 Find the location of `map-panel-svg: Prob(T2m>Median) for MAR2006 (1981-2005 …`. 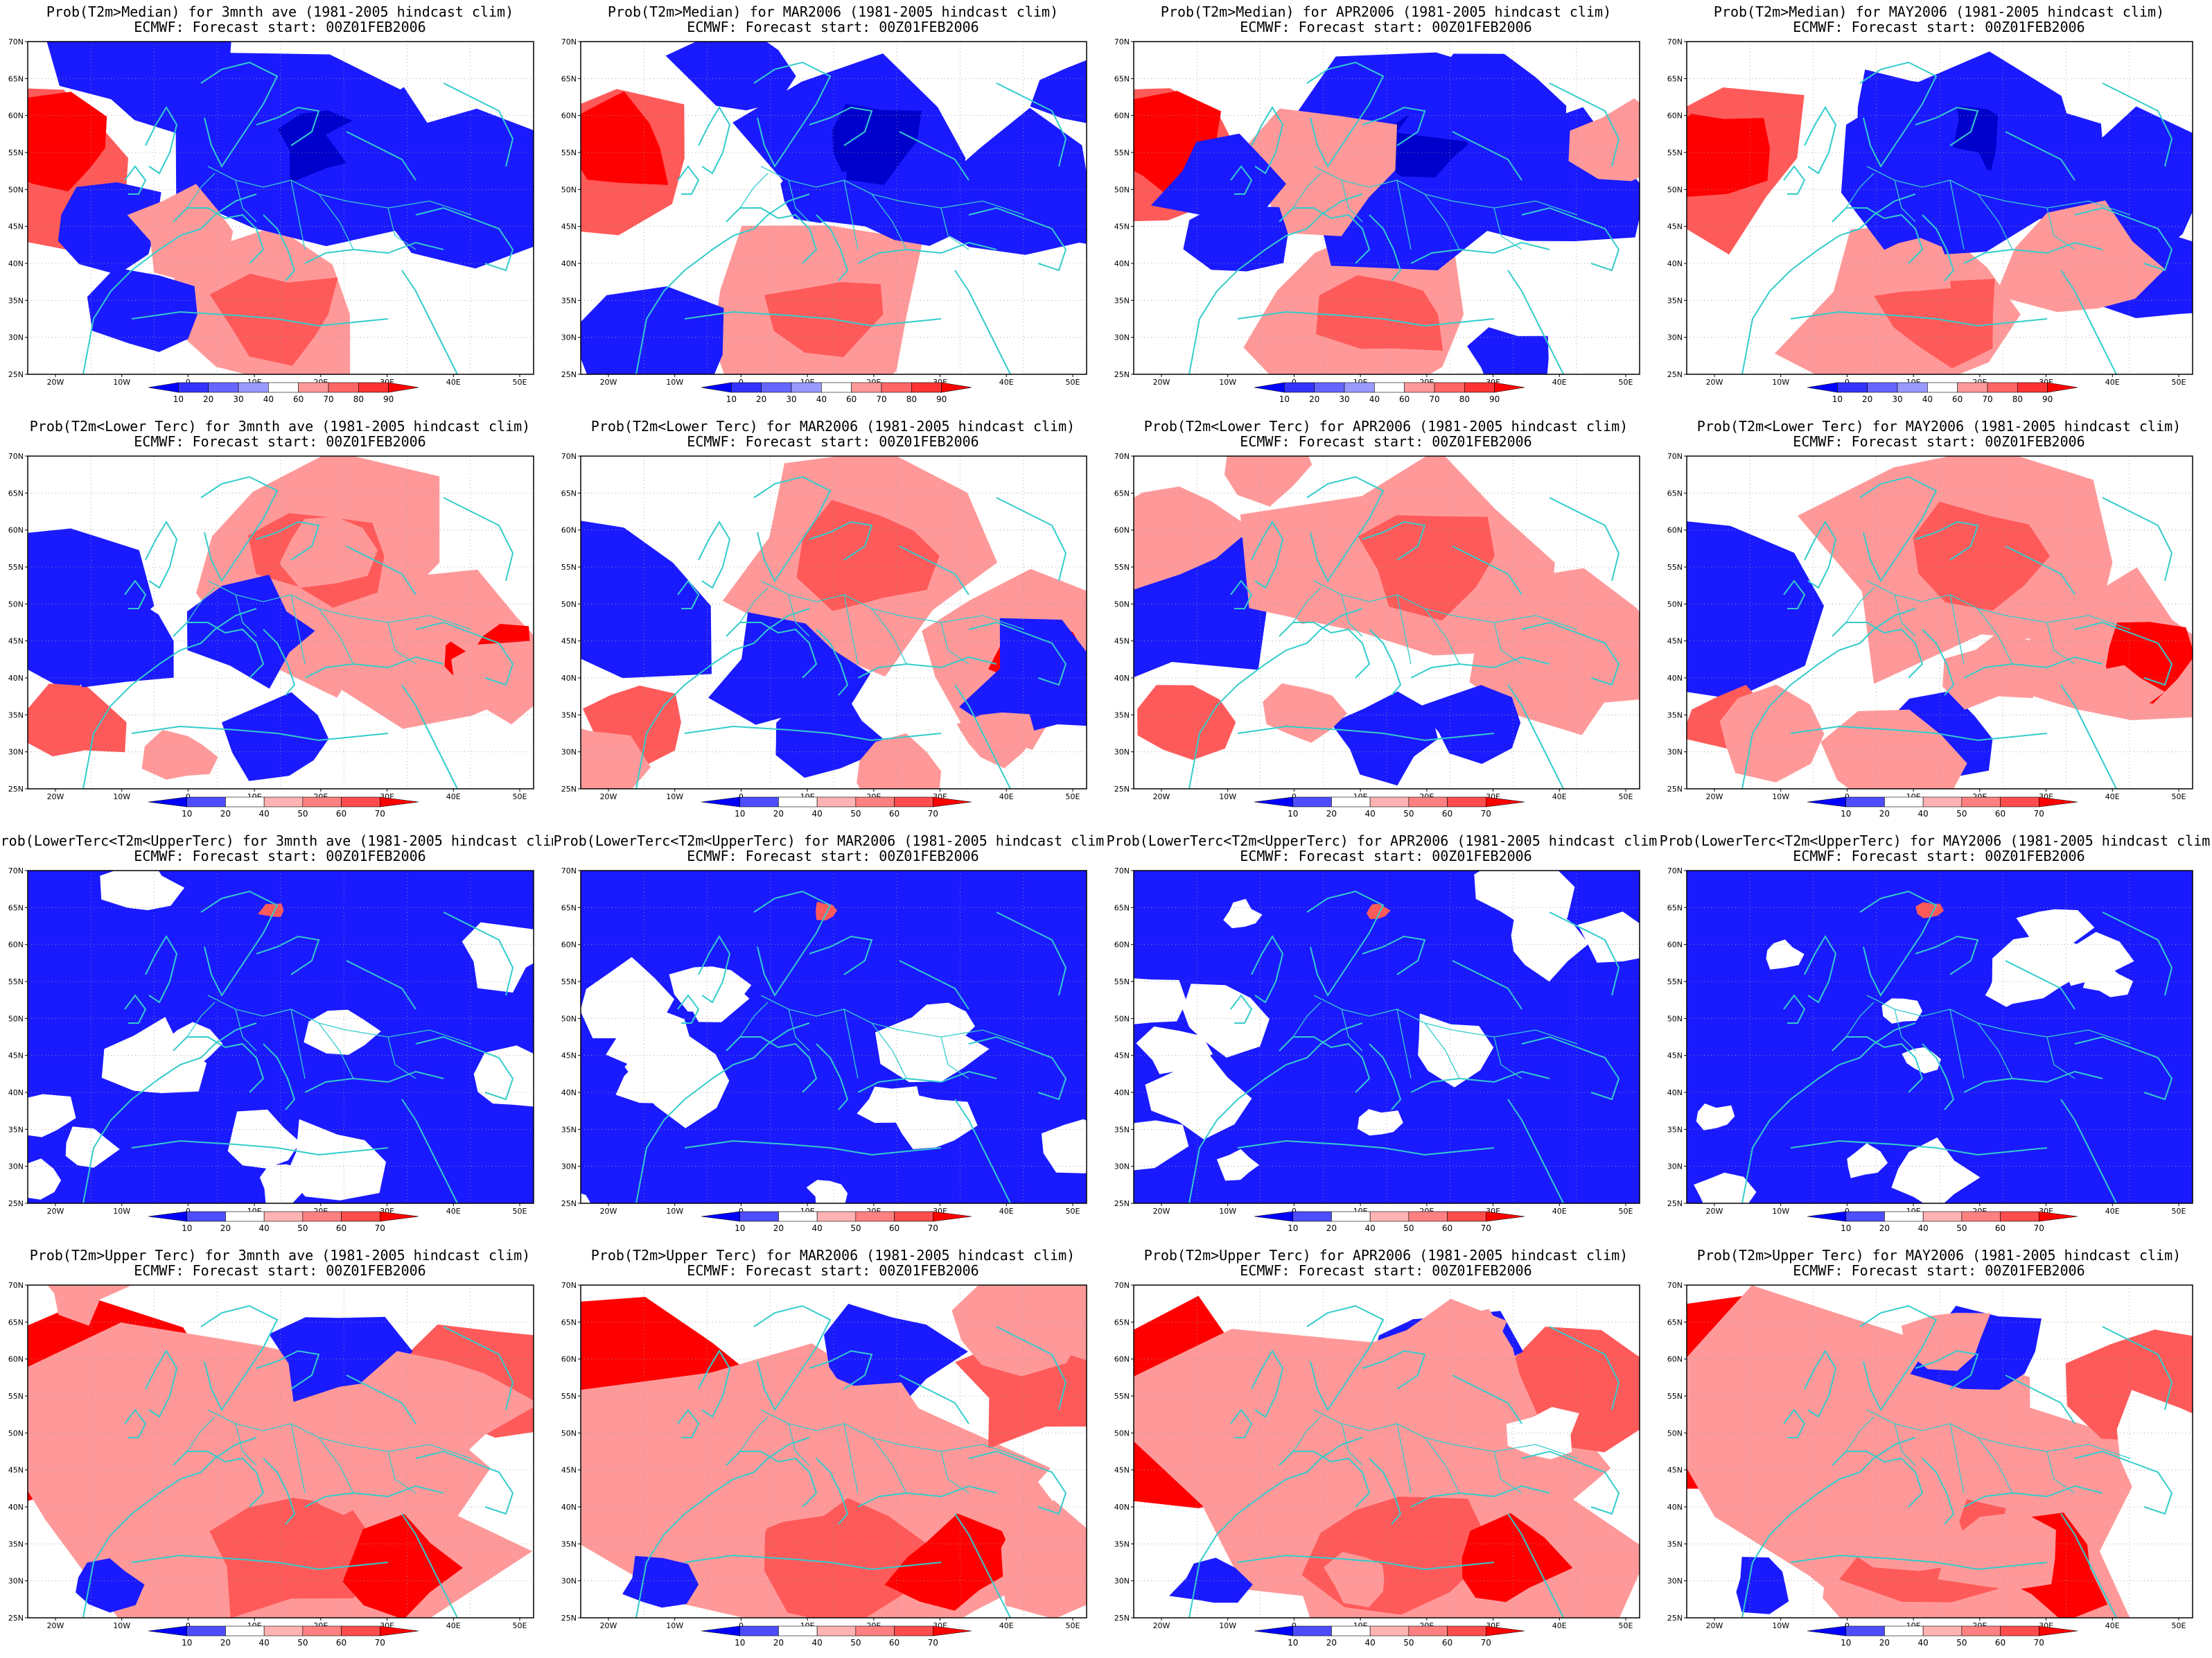

map-panel-svg: Prob(T2m>Median) for MAR2006 (1981-2005 … is located at coordinates (824, 204).